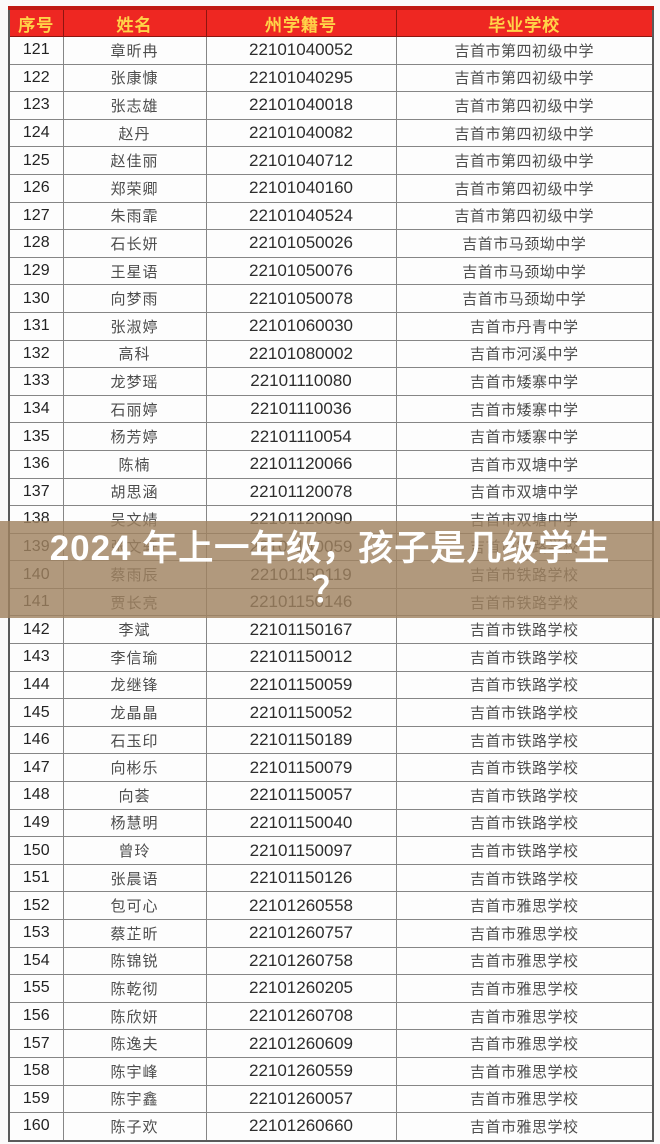 Image resolution: width=660 pixels, height=1144 pixels. Describe the element at coordinates (134, 1071) in the screenshot. I see `cell-name: 陈宇峰` at that location.